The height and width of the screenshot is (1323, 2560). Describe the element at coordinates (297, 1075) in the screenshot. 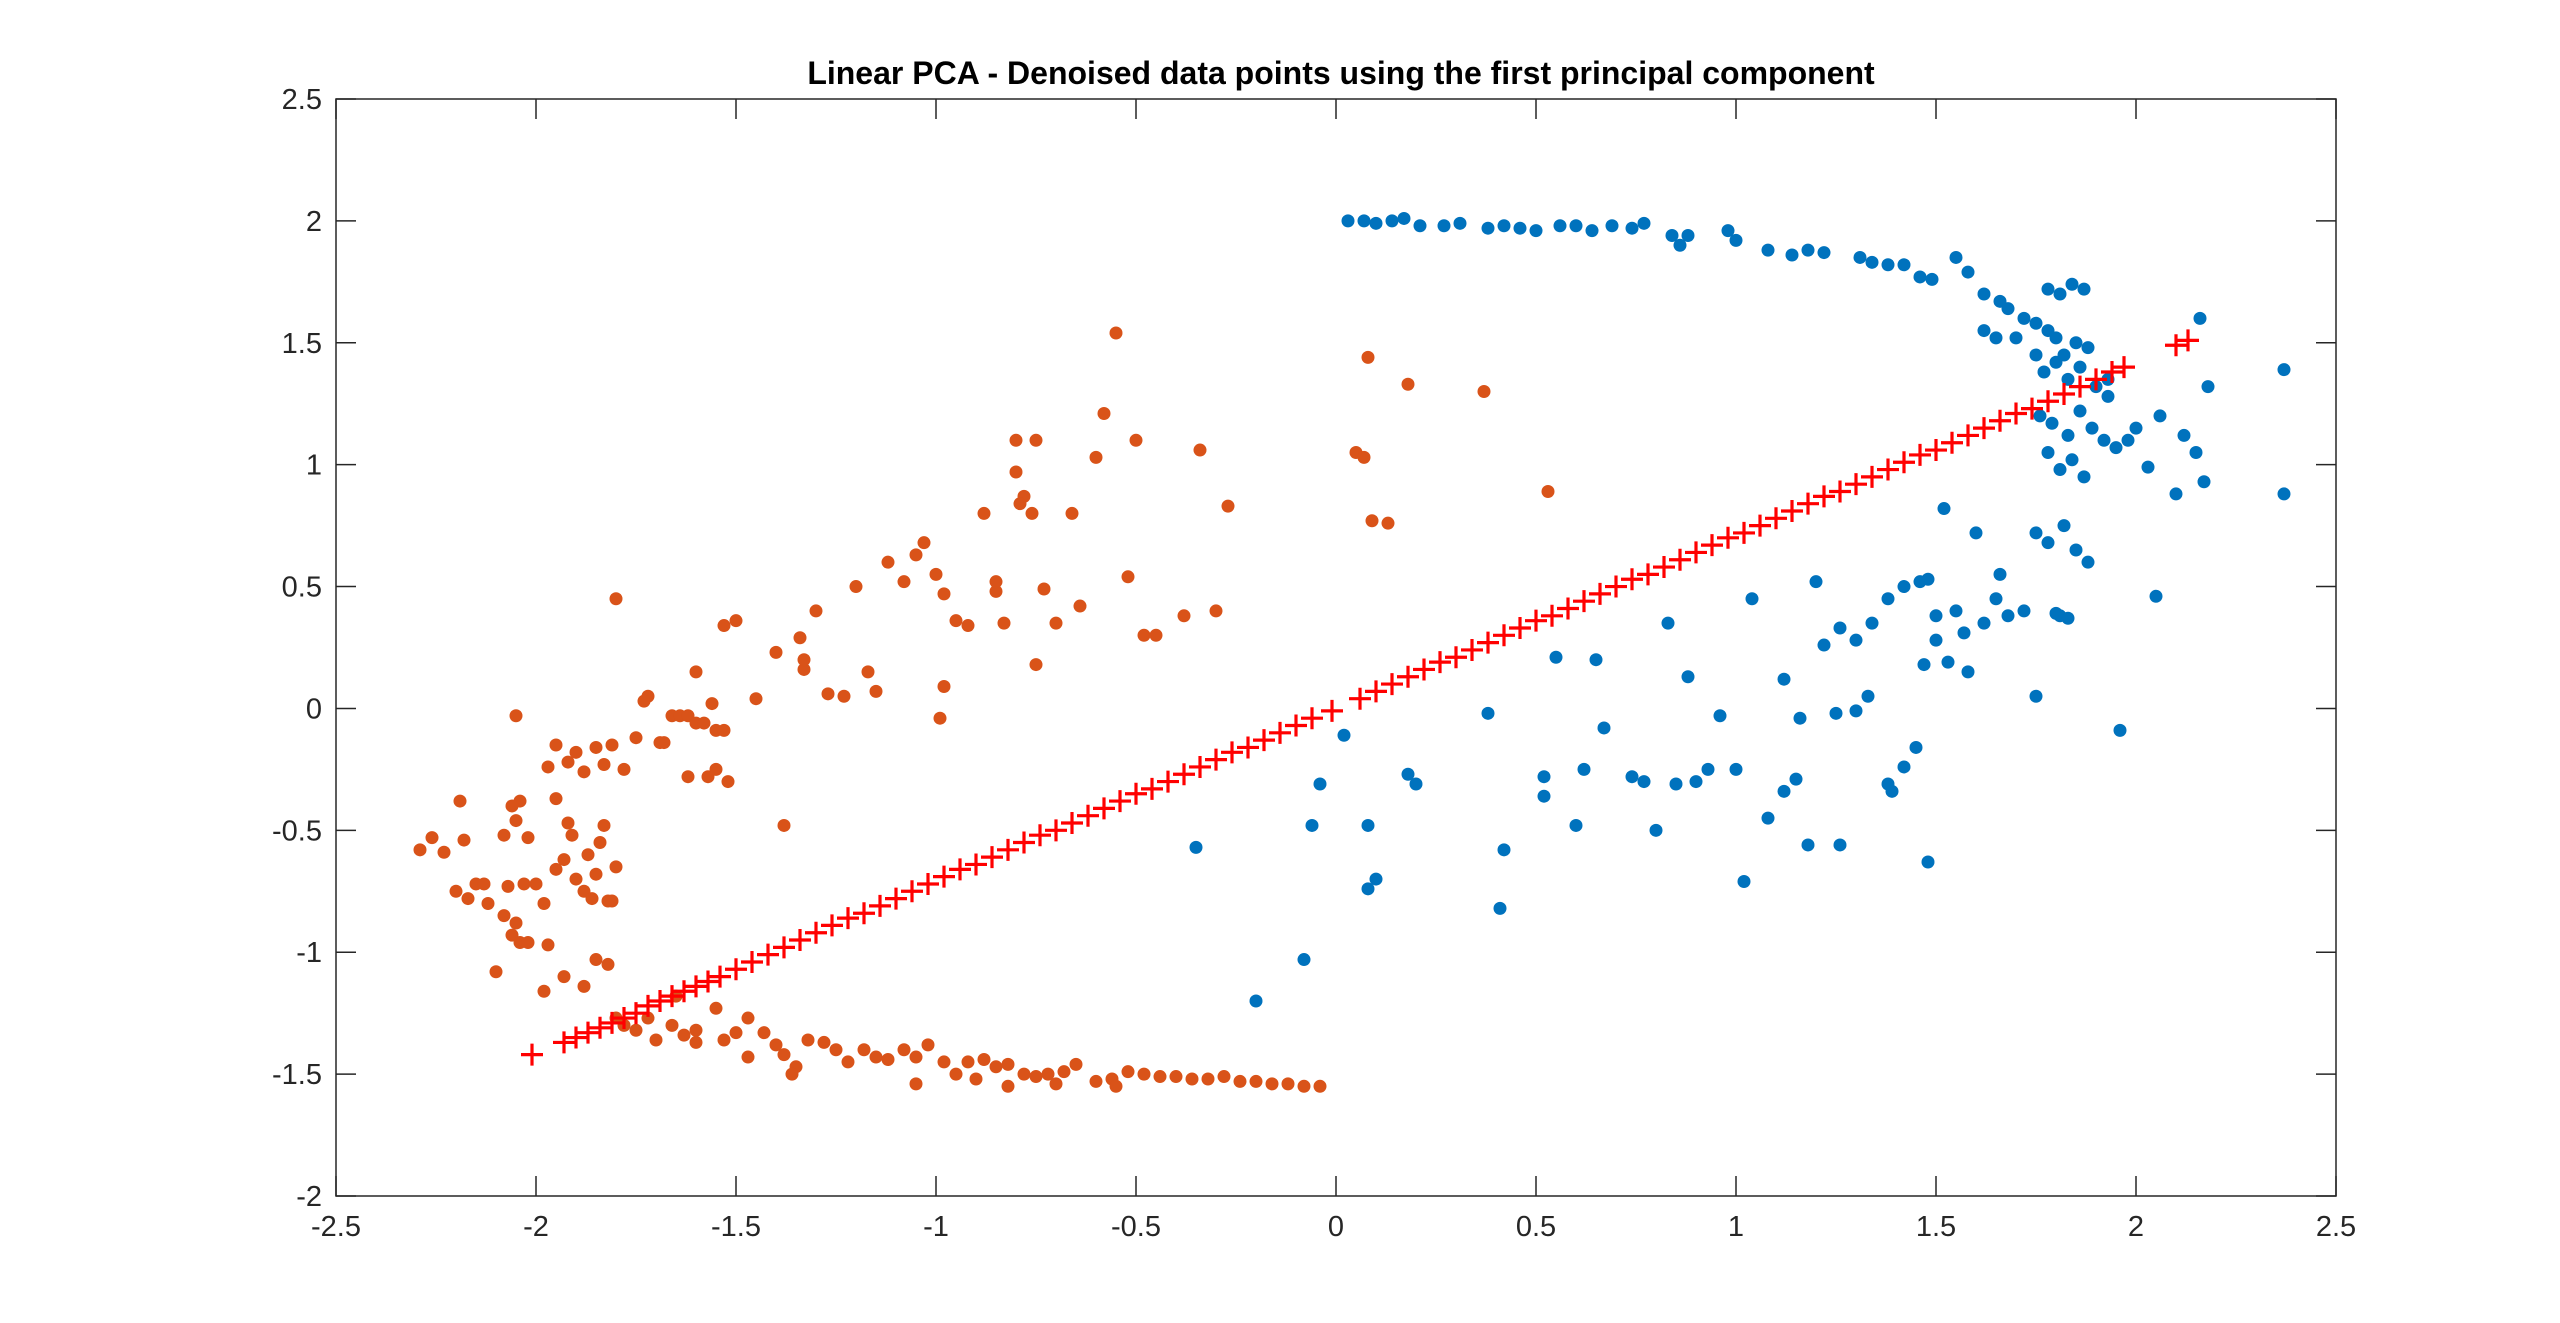

I see `y-tick-label: -1.5` at that location.